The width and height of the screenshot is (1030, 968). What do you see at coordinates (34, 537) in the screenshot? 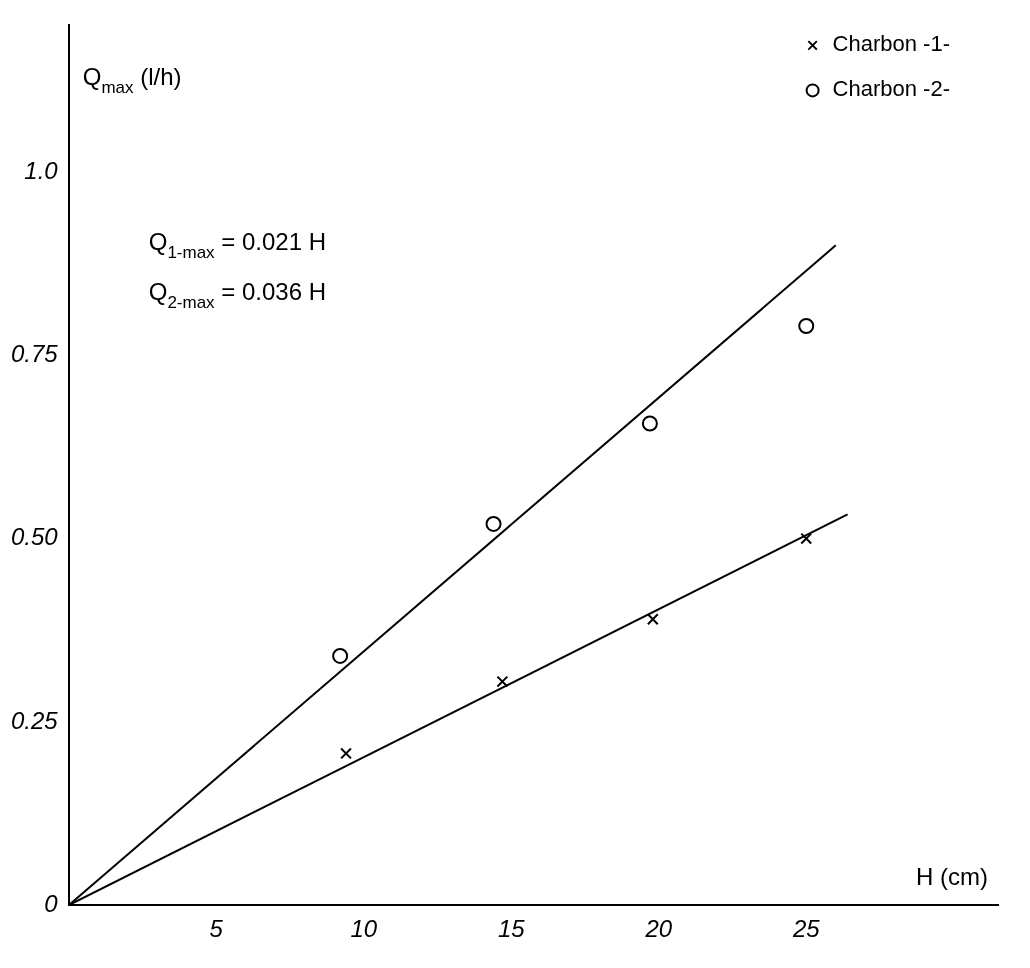
I see `y-tick-label: 0.50` at bounding box center [34, 537].